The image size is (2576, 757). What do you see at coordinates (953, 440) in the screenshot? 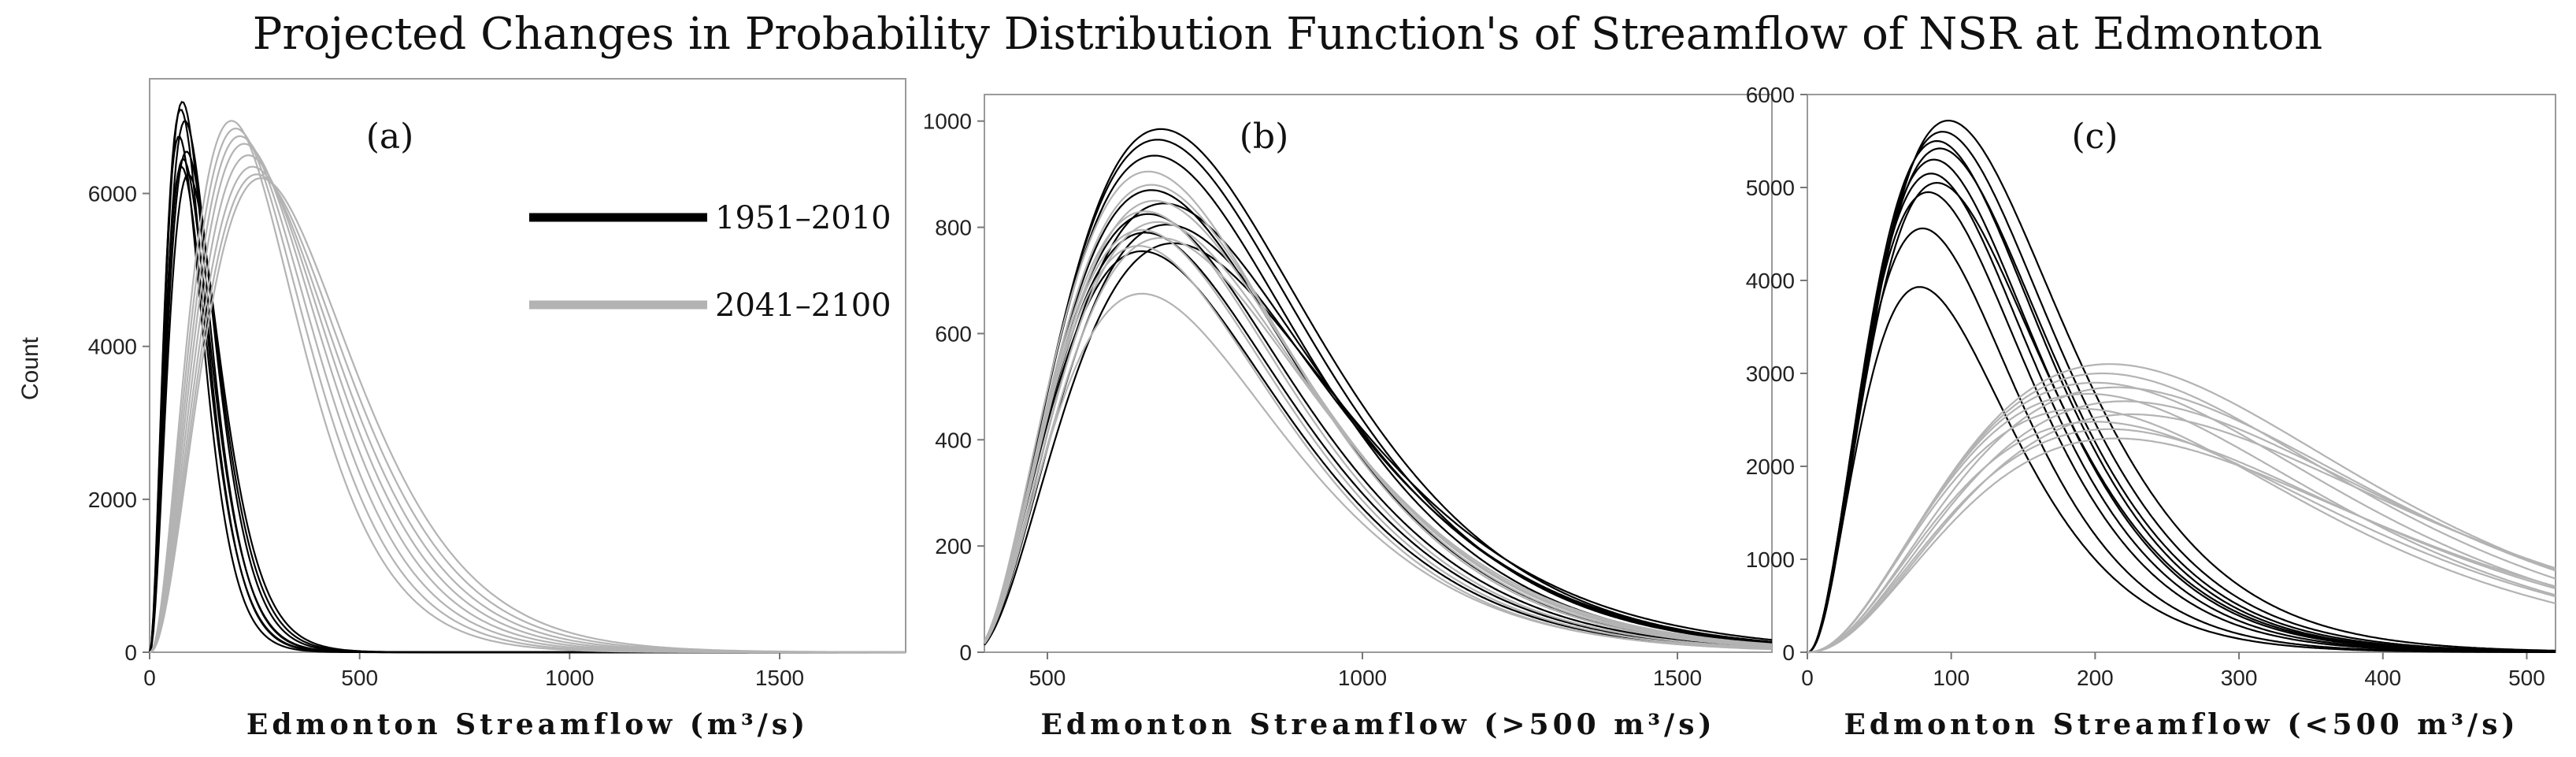
I see `y-tick-label: 400` at bounding box center [953, 440].